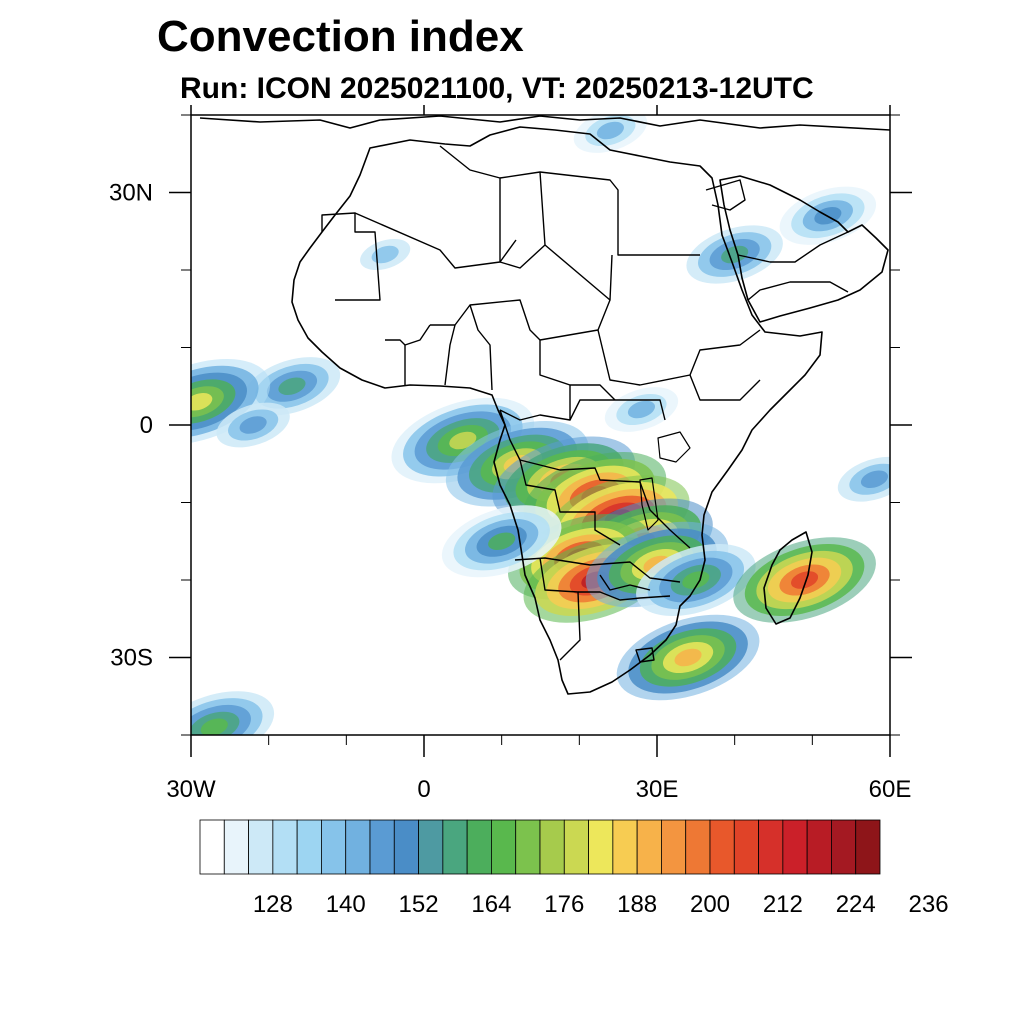  Describe the element at coordinates (804, 249) in the screenshot. I see `arabia-coastline` at that location.